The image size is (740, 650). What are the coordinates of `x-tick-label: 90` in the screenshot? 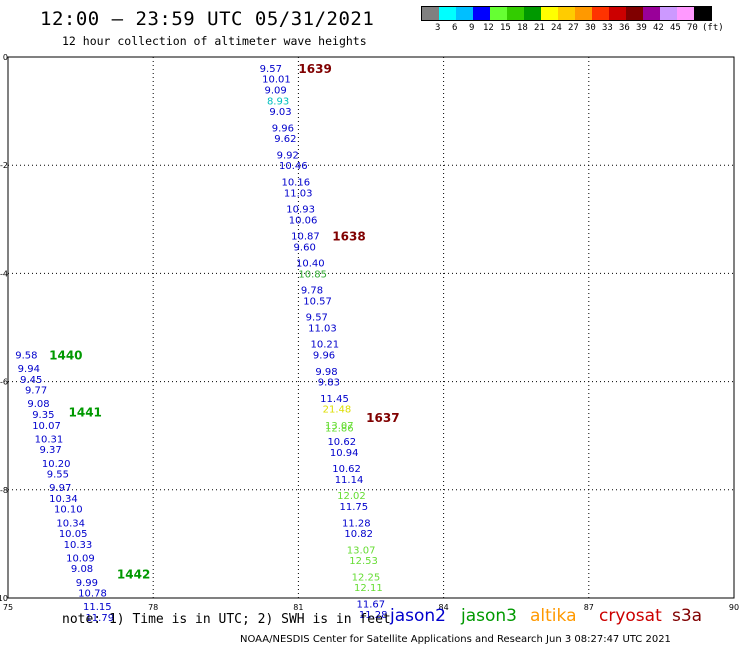 It's located at (734, 607).